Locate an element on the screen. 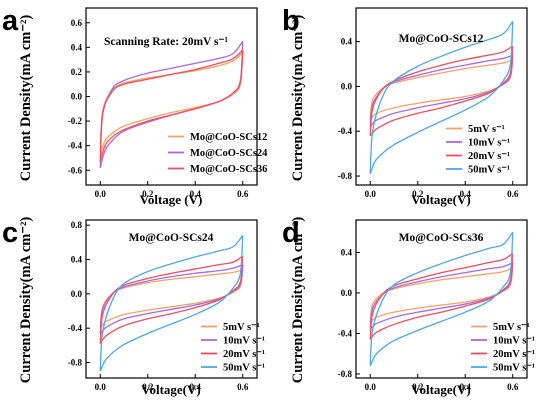 This screenshot has width=550, height=414. chart-title: Mo@CoO-SCs24 is located at coordinates (171, 238).